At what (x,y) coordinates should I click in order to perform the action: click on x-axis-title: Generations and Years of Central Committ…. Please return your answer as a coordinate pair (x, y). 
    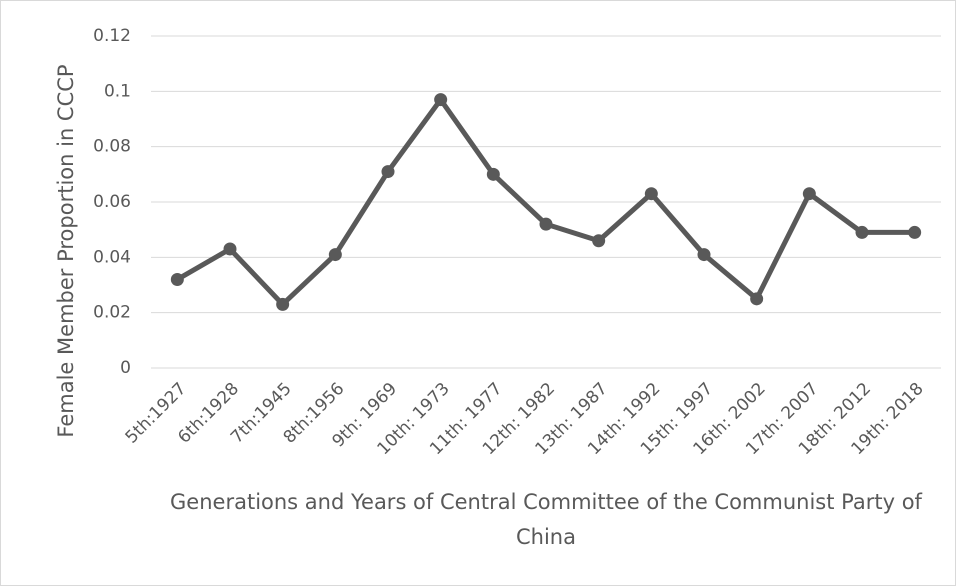
    Looking at the image, I should click on (546, 519).